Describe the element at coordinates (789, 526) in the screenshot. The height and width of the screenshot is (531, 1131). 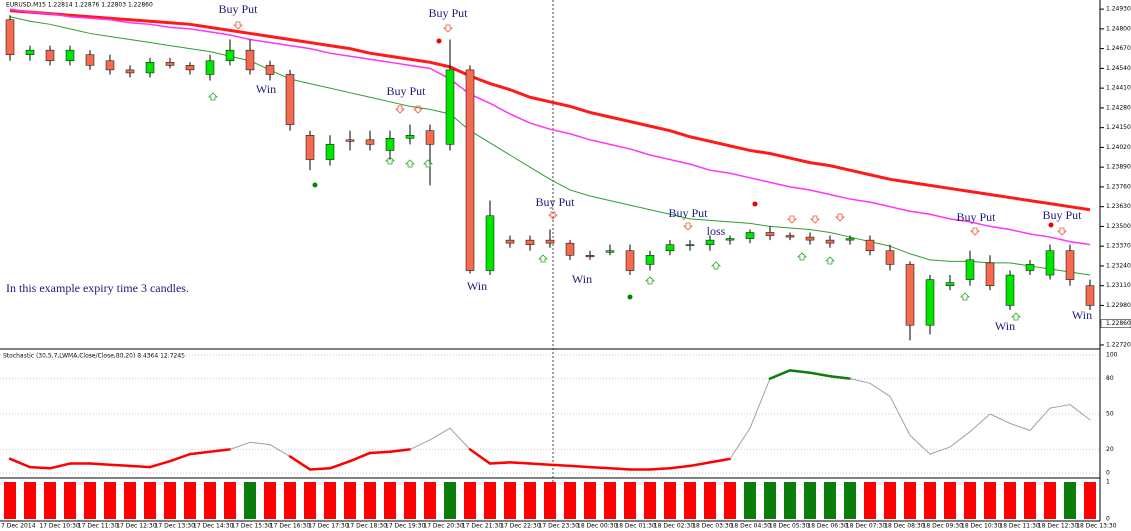
I see `x-tick-label: 18 Dec 05:30` at that location.